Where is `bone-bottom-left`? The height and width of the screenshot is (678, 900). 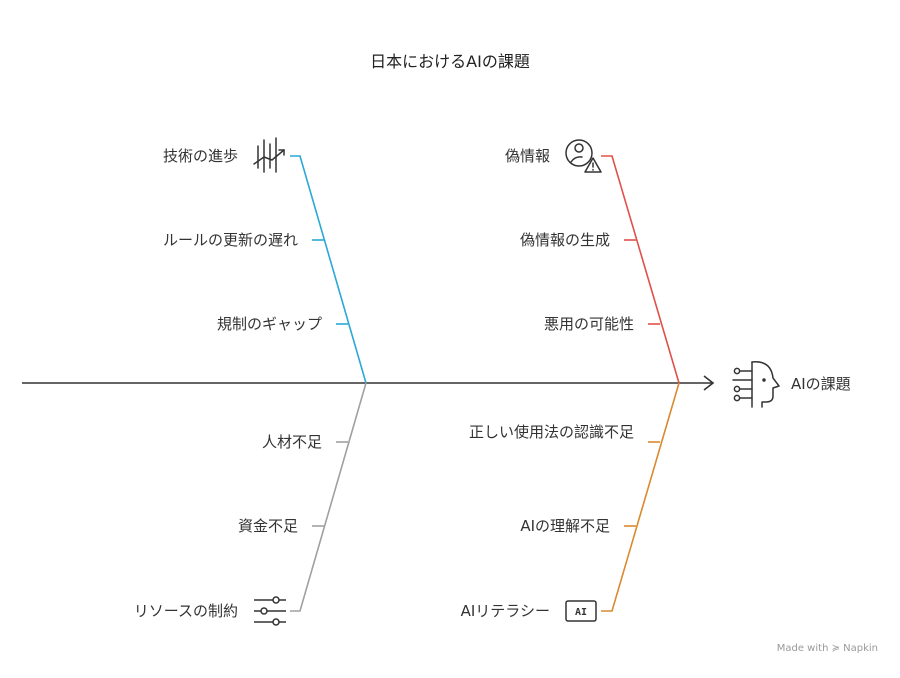 bone-bottom-left is located at coordinates (328, 497).